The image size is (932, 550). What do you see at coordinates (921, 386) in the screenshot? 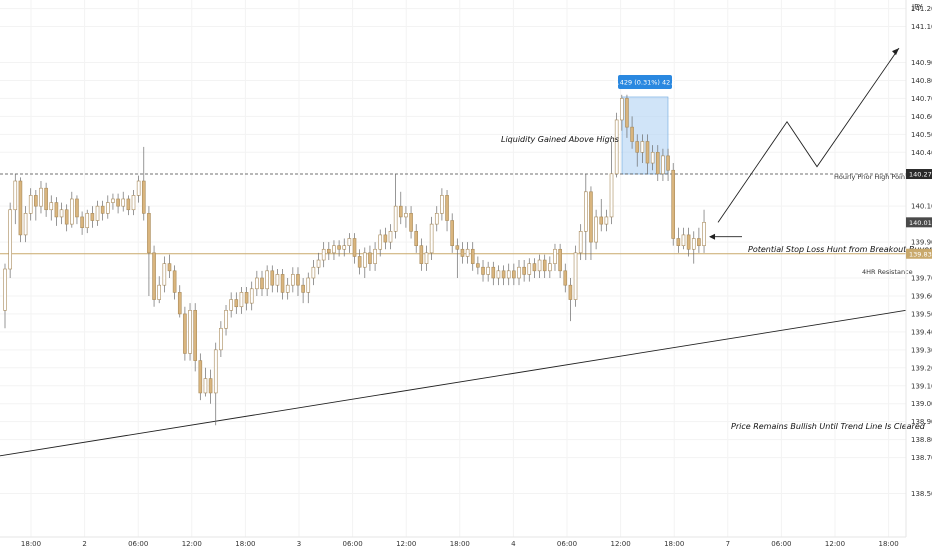
I see `y-tick-label: 139.100` at bounding box center [921, 386].